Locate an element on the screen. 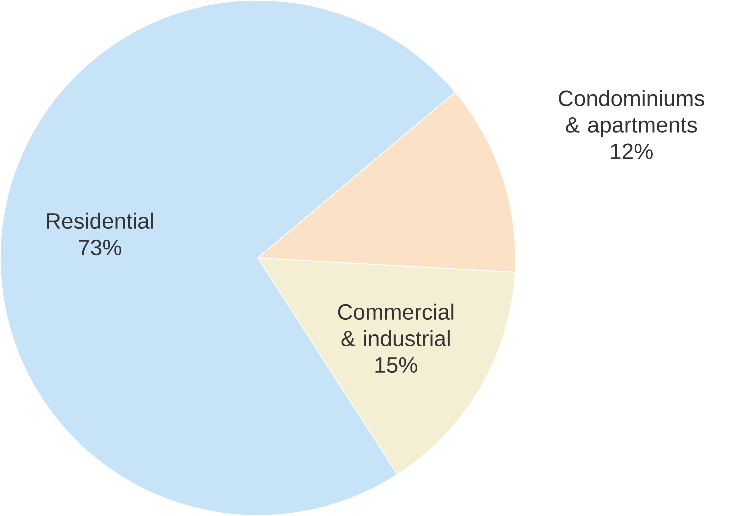  data-label: 15% is located at coordinates (397, 365).